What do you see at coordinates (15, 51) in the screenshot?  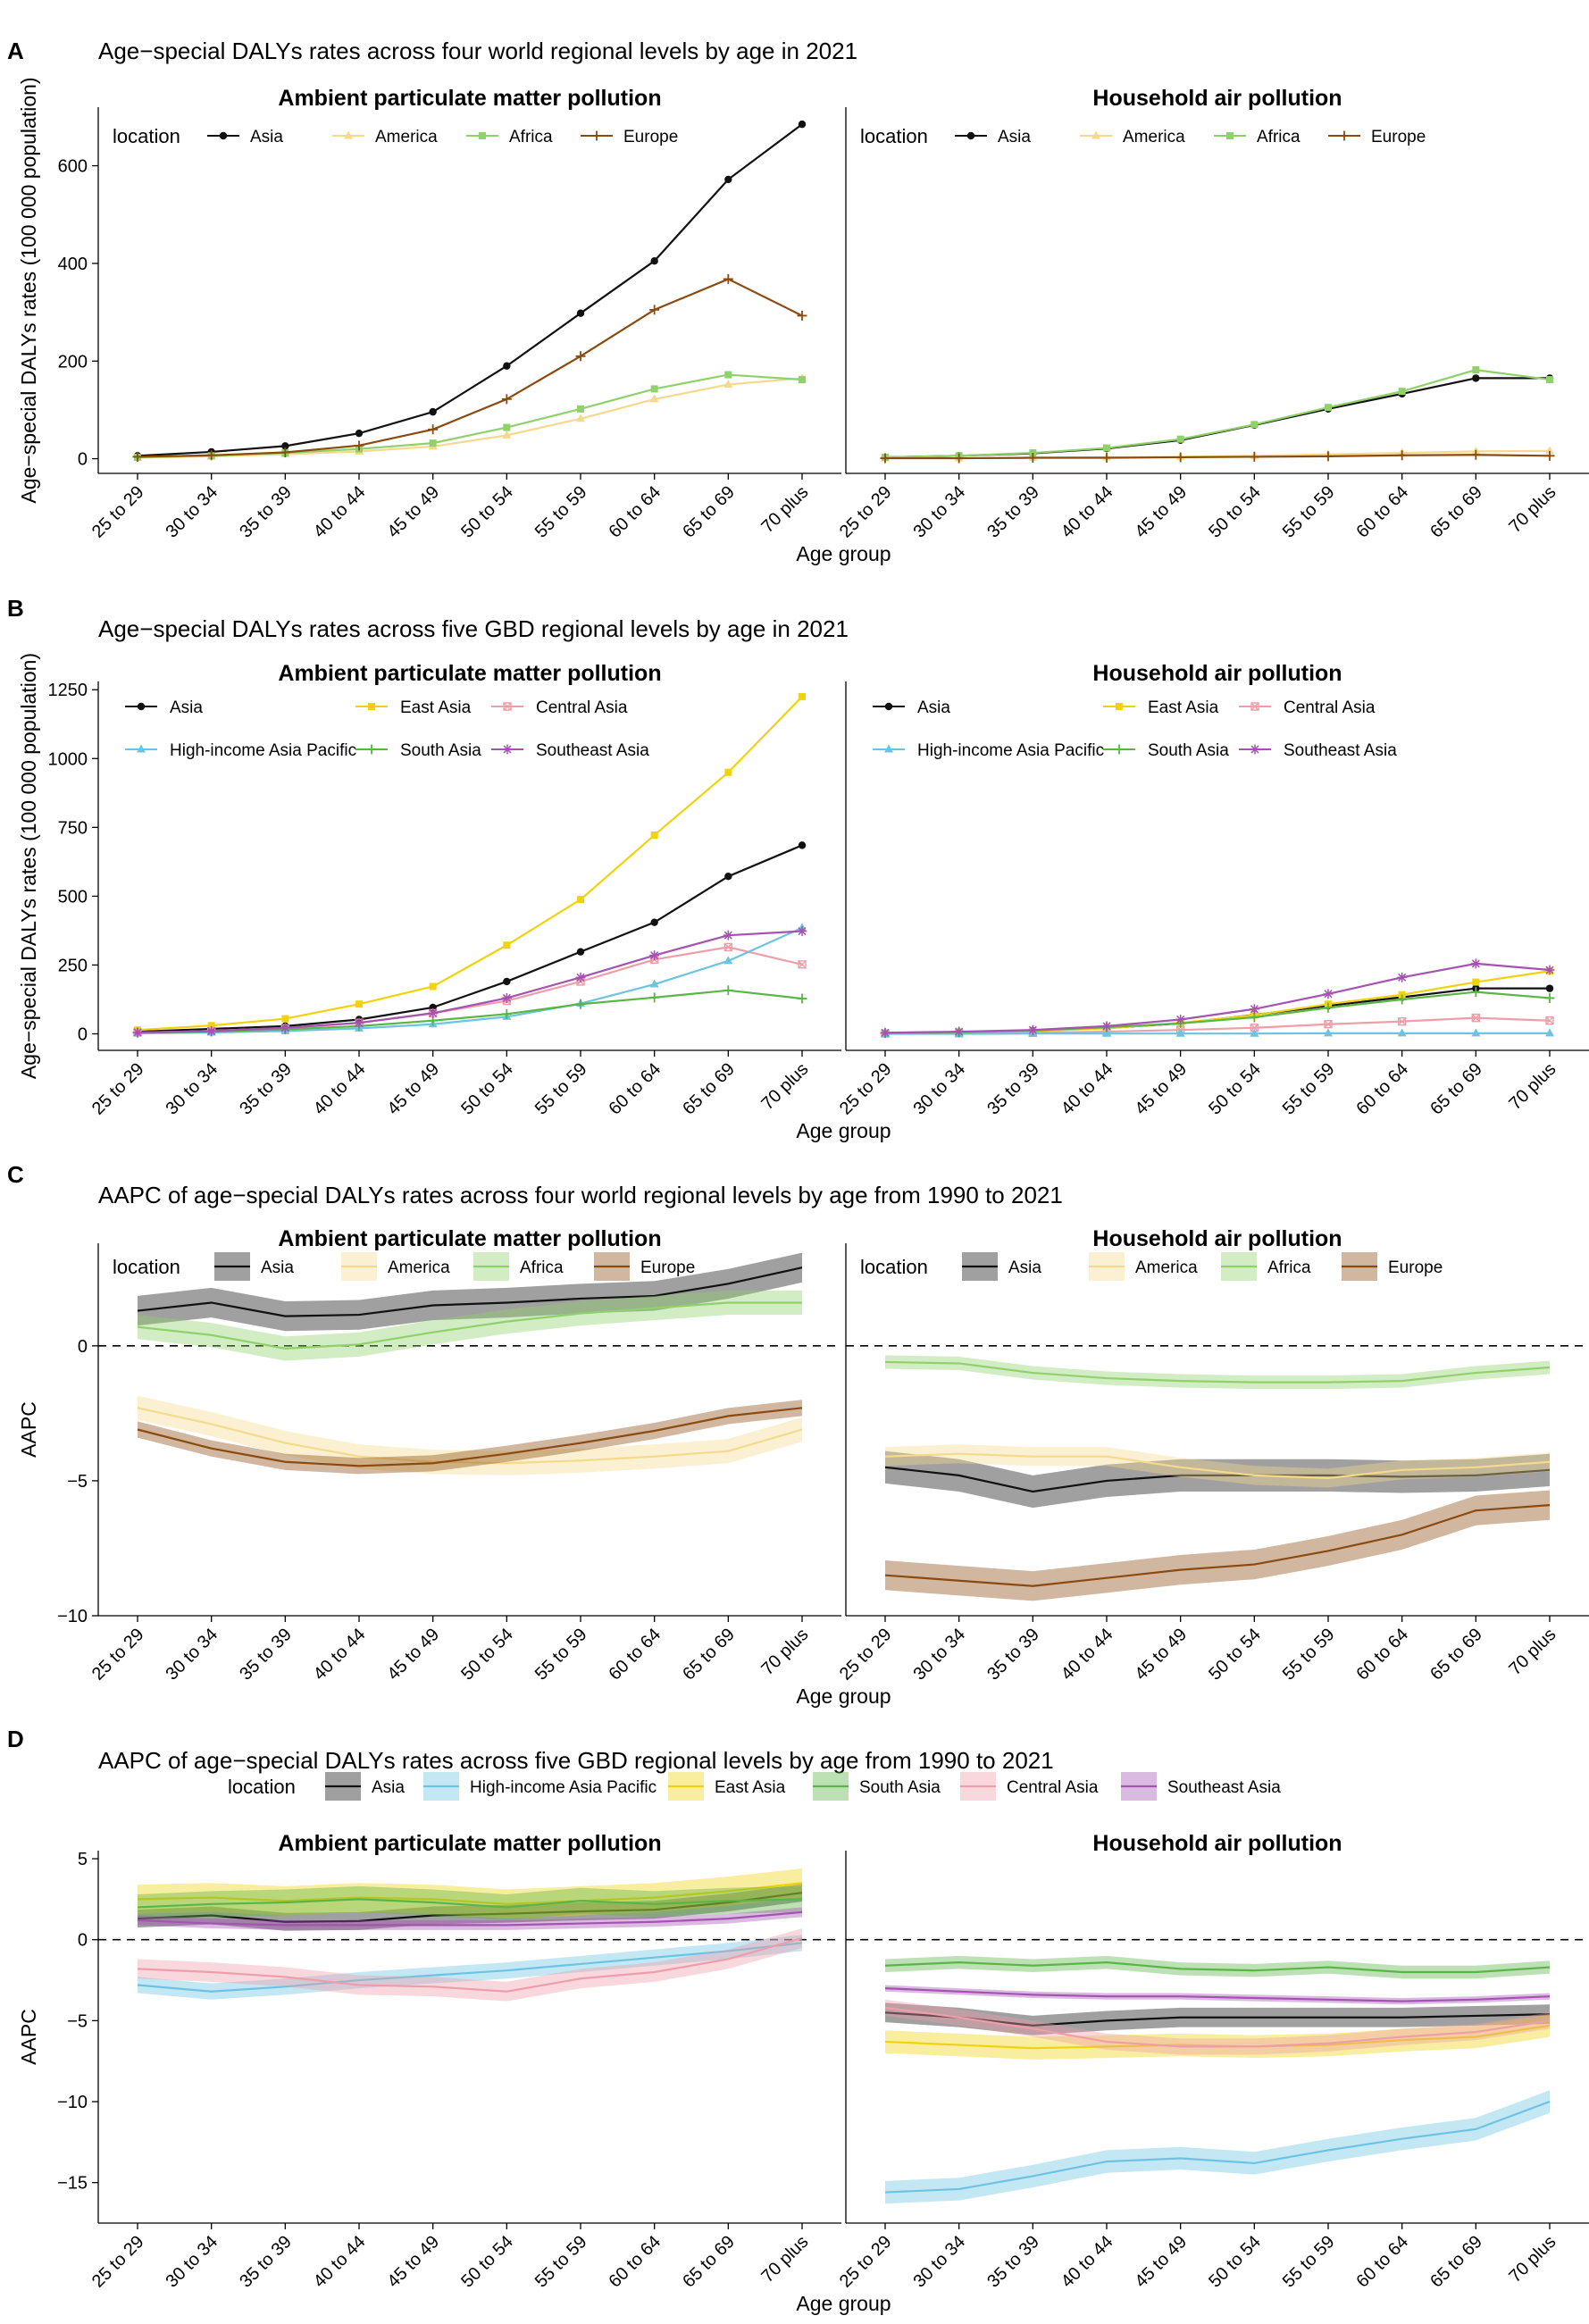 I see `panel-label: A` at bounding box center [15, 51].